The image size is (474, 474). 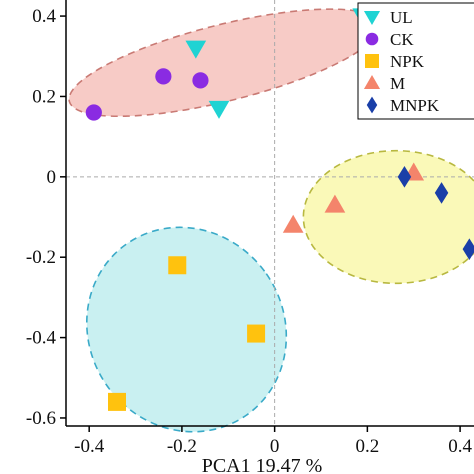 I want to click on legend-label-m: M, so click(x=397, y=83).